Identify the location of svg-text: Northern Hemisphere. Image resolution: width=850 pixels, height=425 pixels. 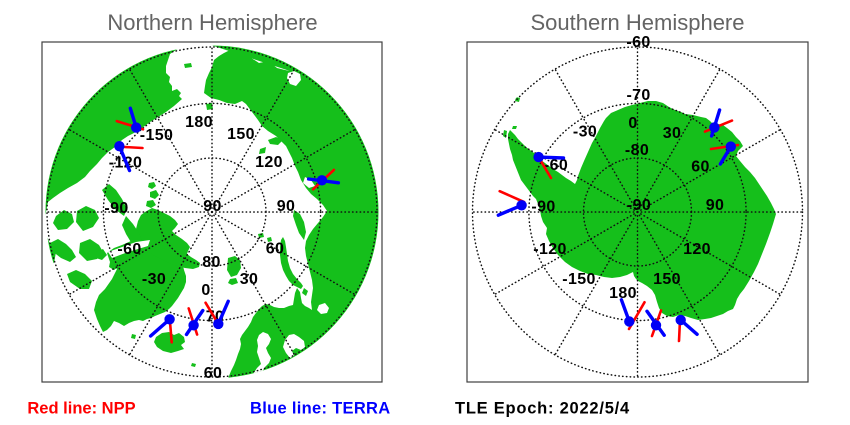
(212, 22).